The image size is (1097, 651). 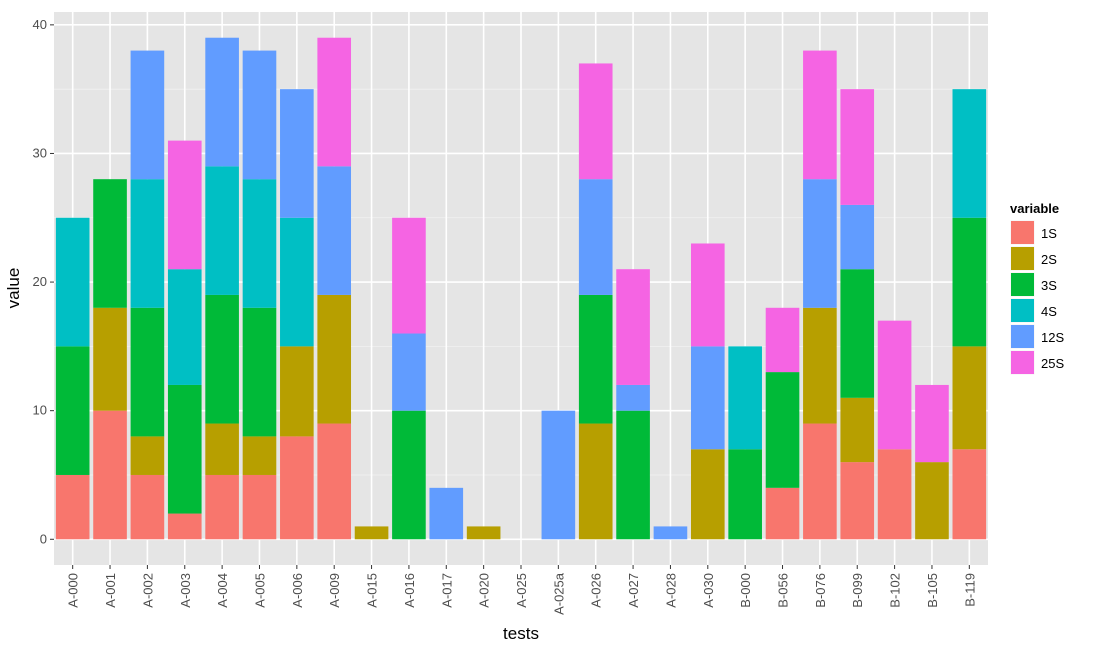 I want to click on bar-A-016-12S, so click(x=409, y=372).